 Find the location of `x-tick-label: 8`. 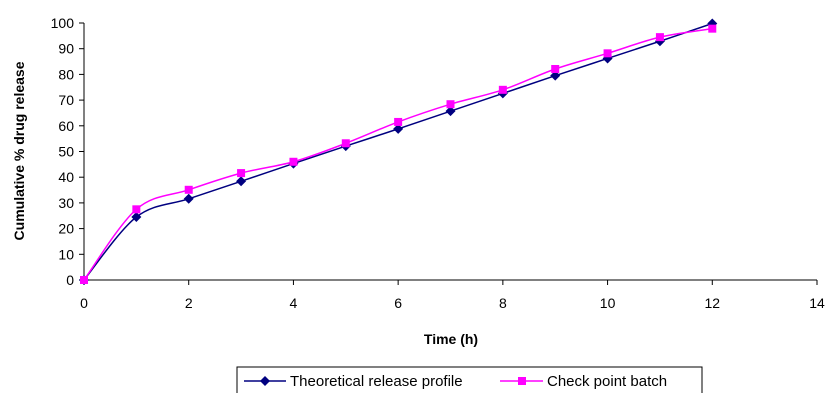

x-tick-label: 8 is located at coordinates (503, 303).